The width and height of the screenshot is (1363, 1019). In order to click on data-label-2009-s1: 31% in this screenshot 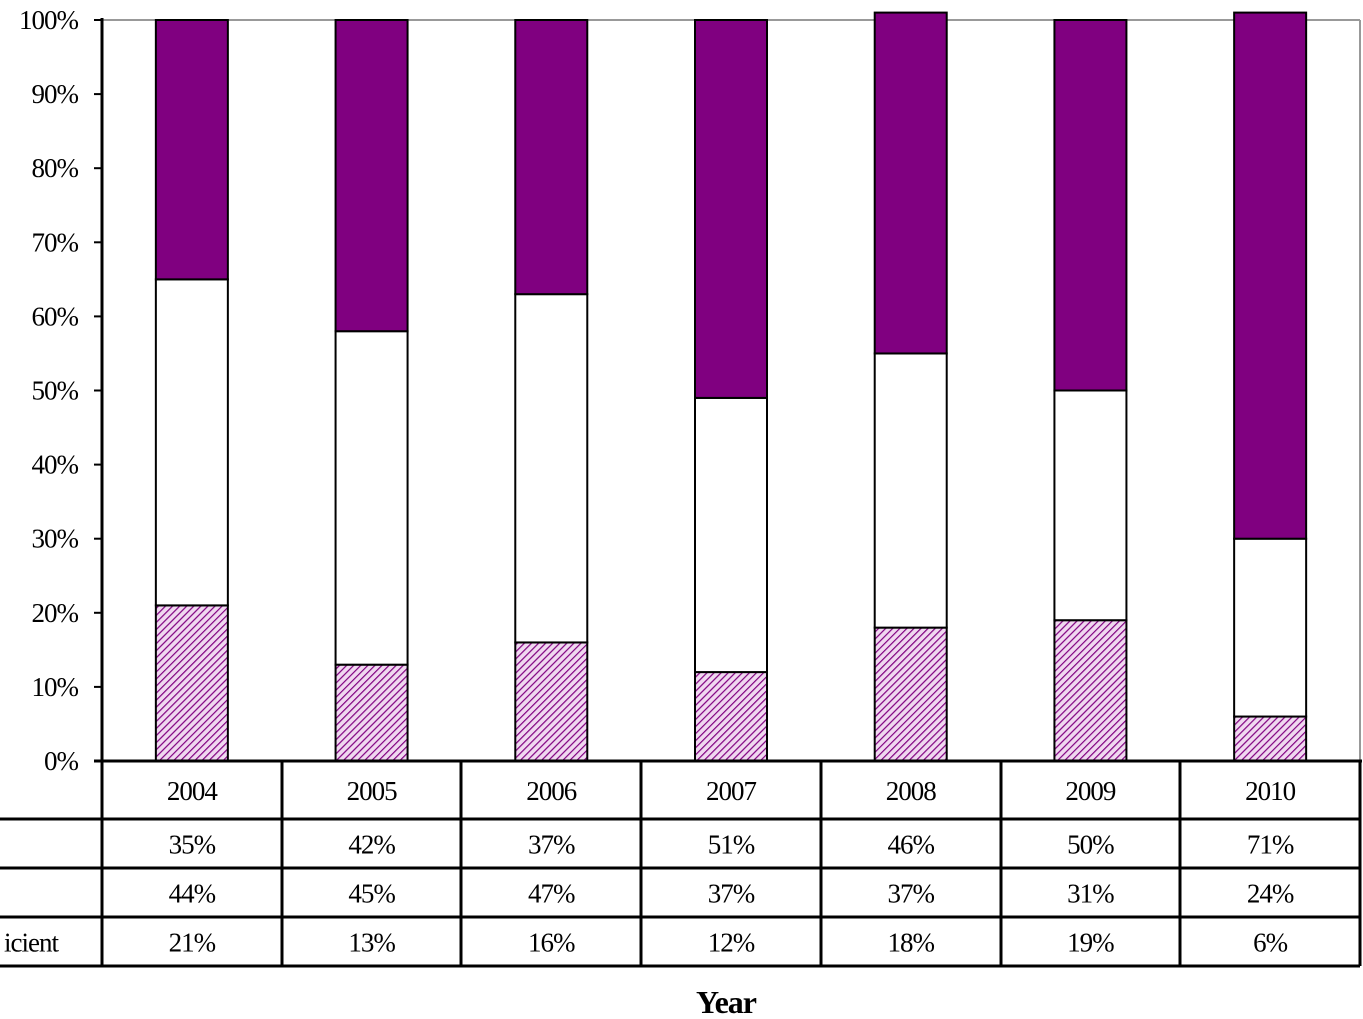, I will do `click(1090, 894)`.